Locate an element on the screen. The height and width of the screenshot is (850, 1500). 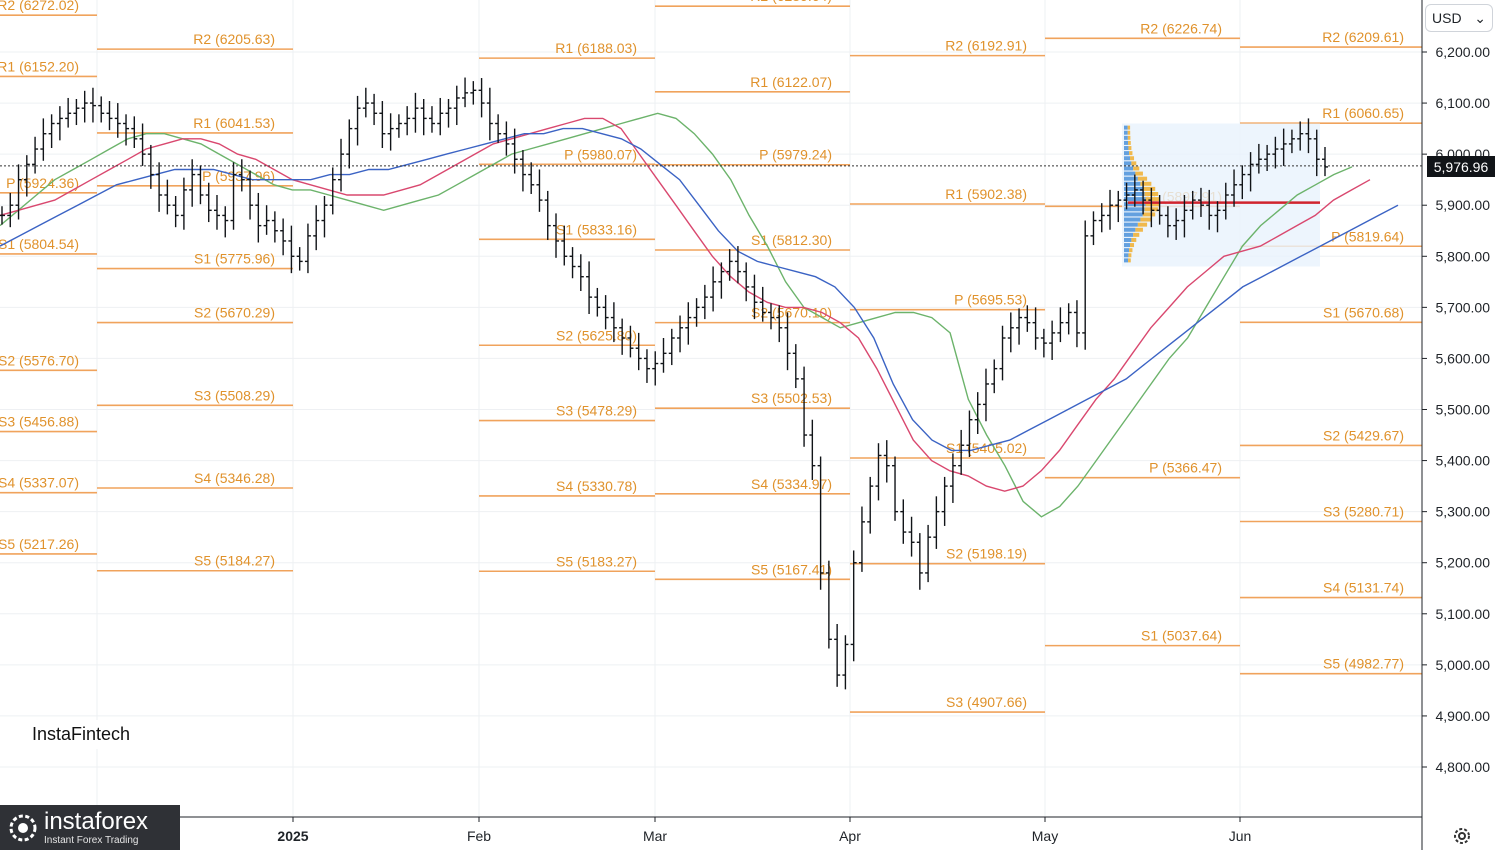
x-tick-label: May is located at coordinates (1045, 836).